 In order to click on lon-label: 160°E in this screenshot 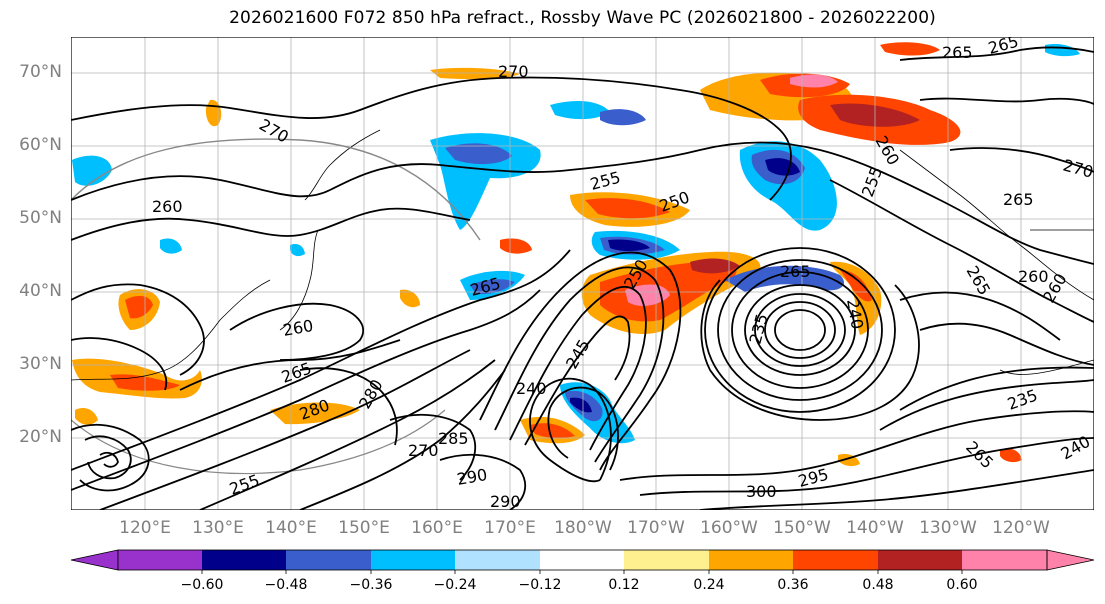, I will do `click(437, 528)`.